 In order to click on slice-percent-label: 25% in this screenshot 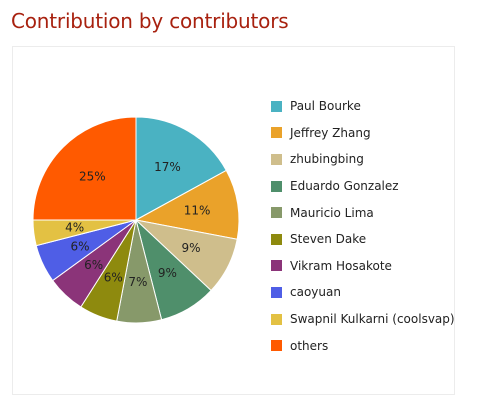, I will do `click(92, 176)`.